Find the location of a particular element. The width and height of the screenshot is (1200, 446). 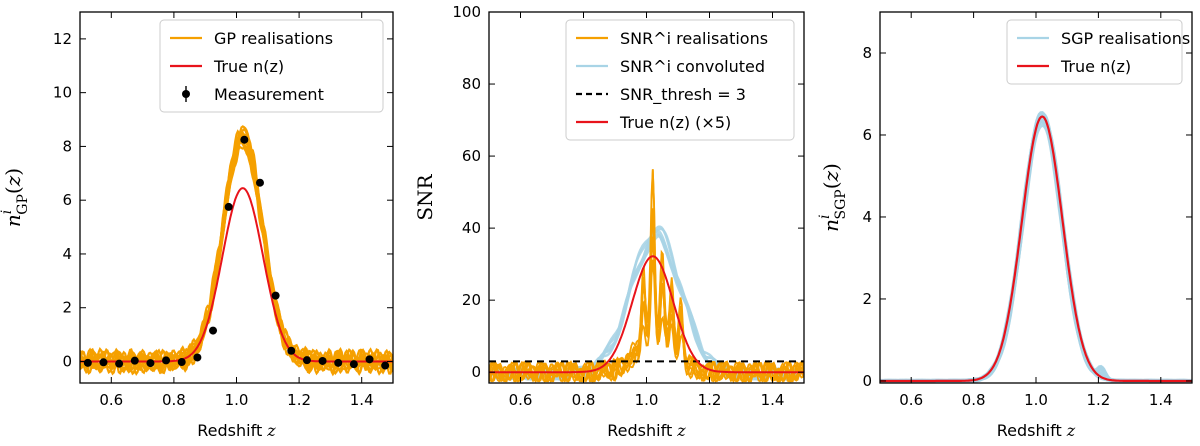

y-tick-label: 40 is located at coordinates (471, 228).